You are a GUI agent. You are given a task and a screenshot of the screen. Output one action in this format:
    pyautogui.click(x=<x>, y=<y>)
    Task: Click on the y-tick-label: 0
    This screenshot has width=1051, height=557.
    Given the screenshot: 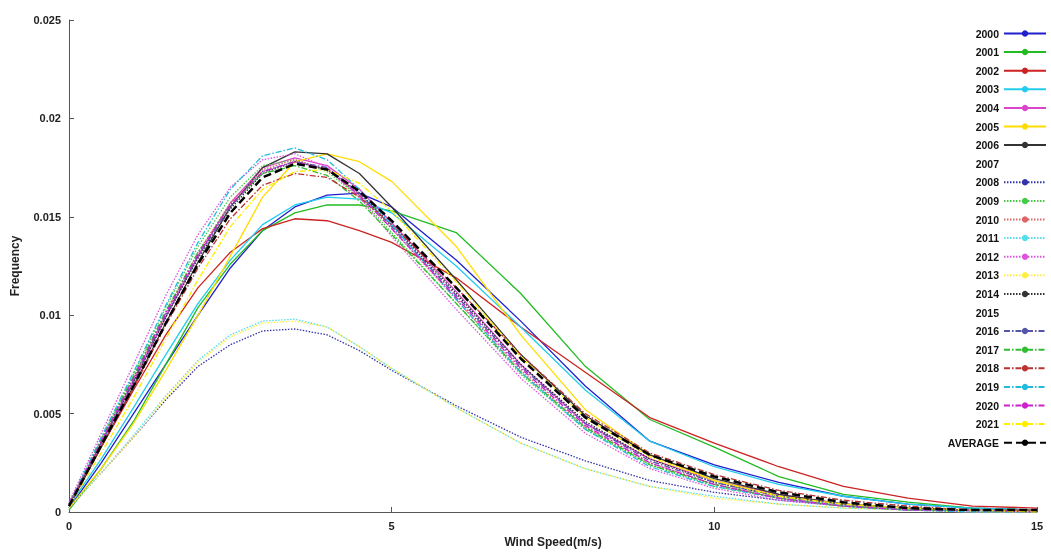 What is the action you would take?
    pyautogui.click(x=57, y=512)
    